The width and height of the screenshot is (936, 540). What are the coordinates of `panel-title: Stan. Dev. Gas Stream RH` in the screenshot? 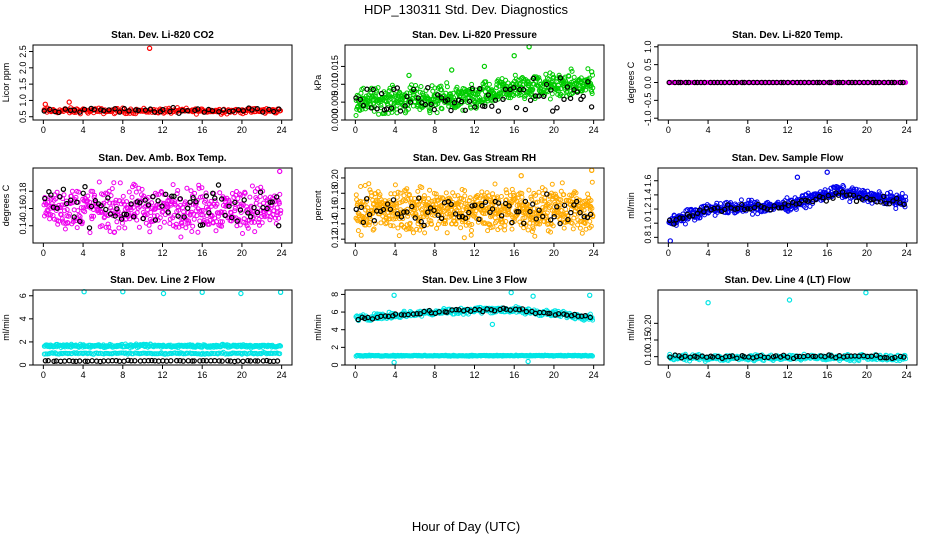 It's located at (474, 158).